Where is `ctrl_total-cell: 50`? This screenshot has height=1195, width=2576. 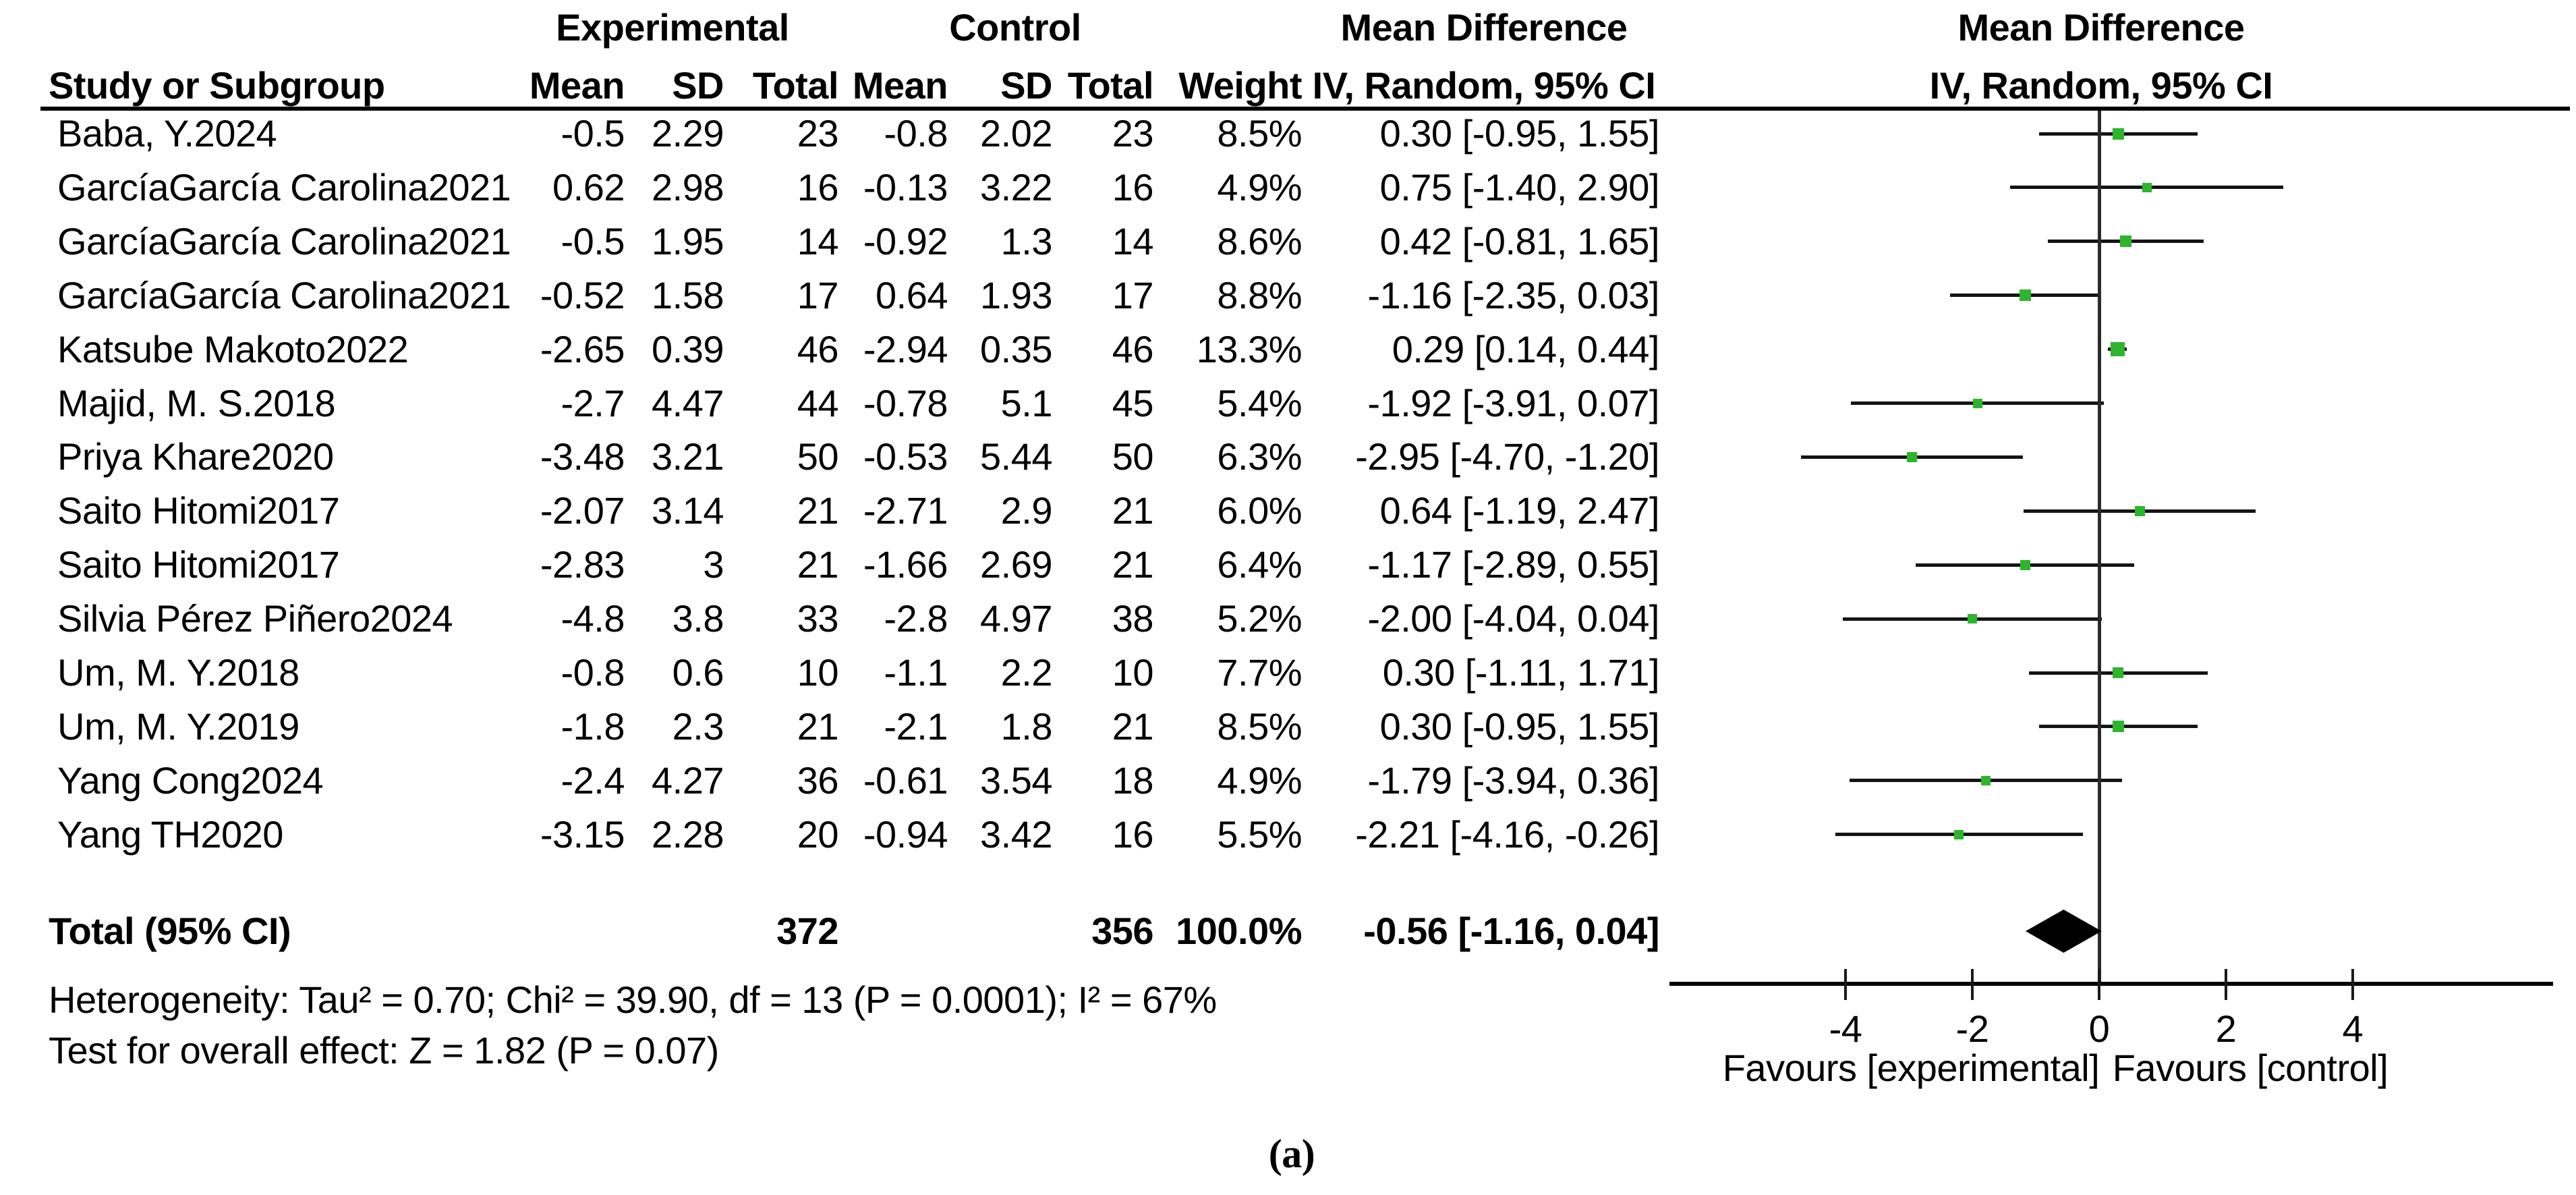
ctrl_total-cell: 50 is located at coordinates (1133, 457).